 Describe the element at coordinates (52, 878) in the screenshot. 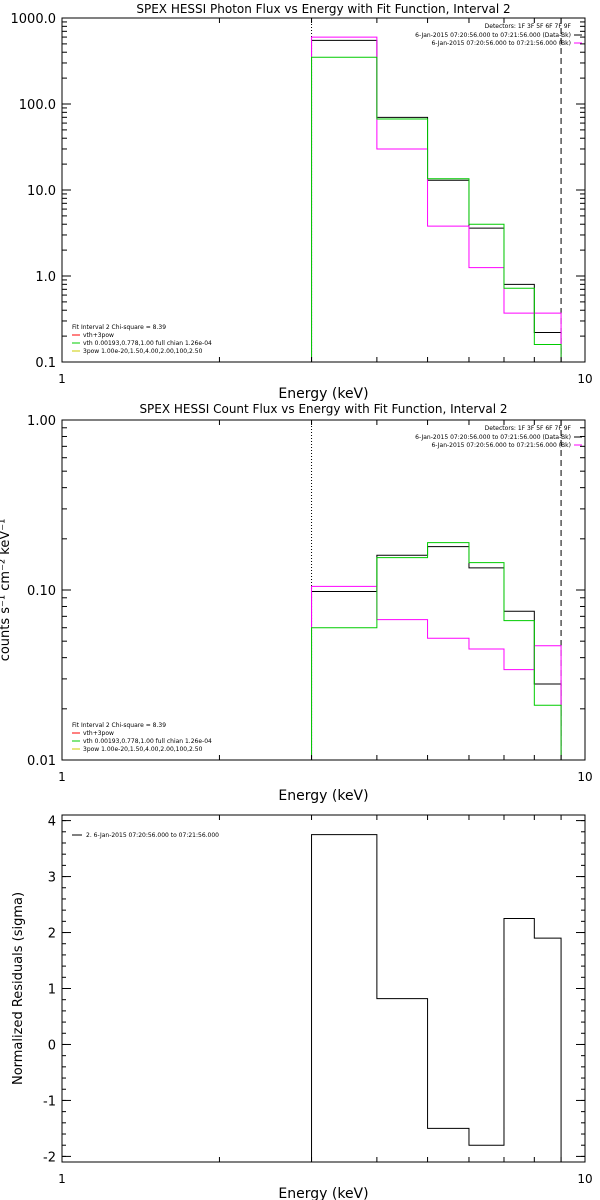

I see `y-tick-label: 3` at that location.